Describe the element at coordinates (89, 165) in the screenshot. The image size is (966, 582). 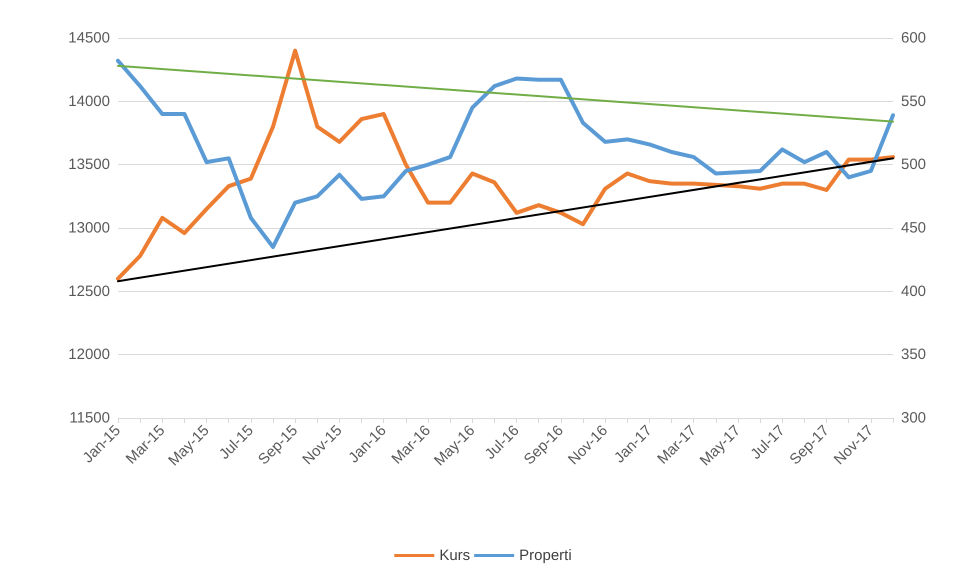
I see `y-tick-label: 13500` at that location.